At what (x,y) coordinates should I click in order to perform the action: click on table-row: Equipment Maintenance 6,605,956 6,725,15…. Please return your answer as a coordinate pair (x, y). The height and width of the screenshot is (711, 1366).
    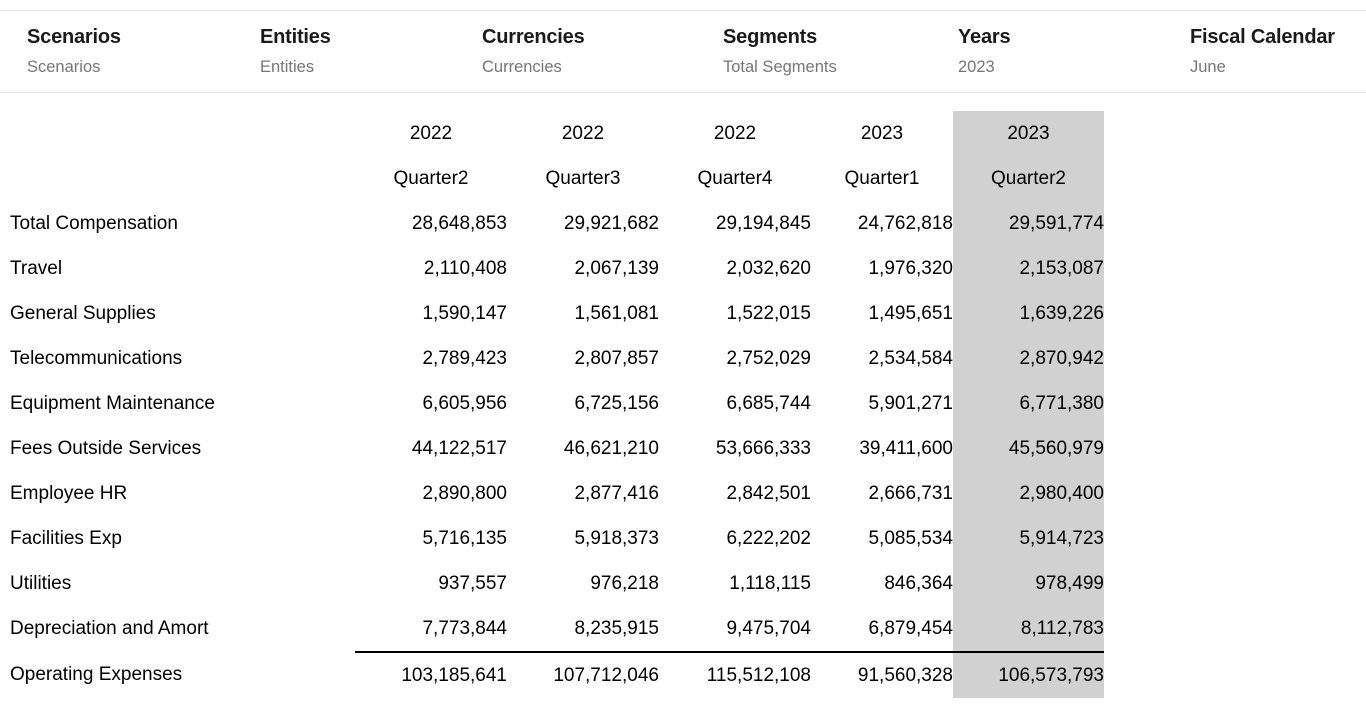
    Looking at the image, I should click on (557, 403).